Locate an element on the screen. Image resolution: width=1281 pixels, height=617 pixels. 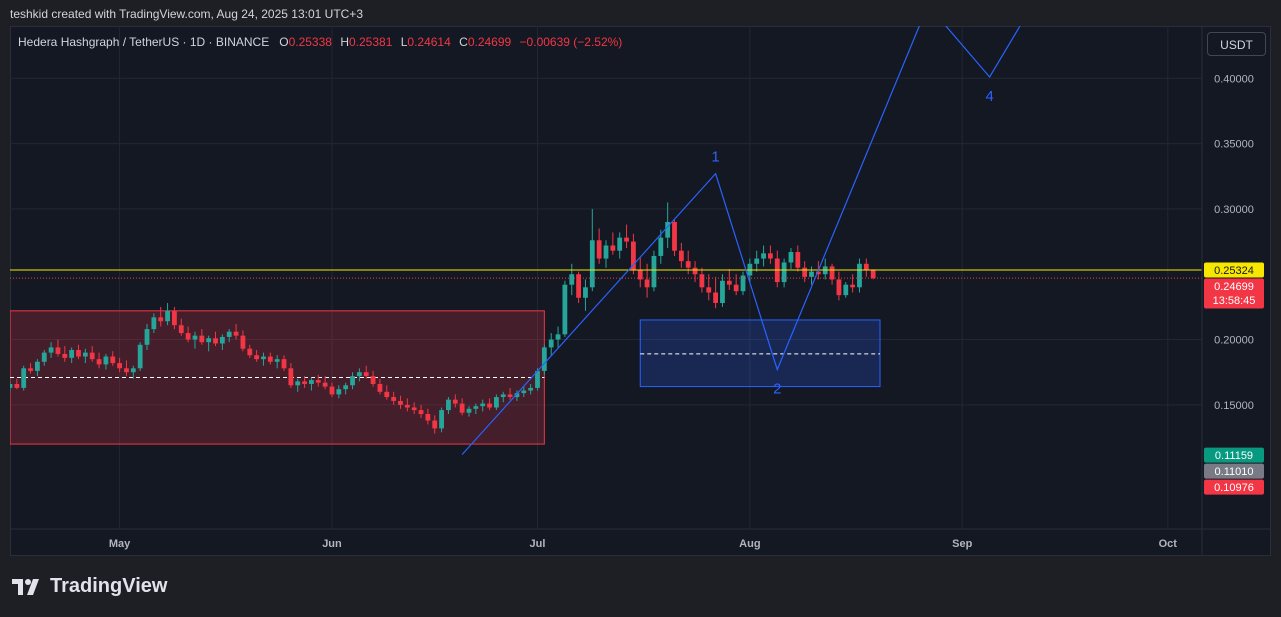
open-value: 0.25338 is located at coordinates (310, 42).